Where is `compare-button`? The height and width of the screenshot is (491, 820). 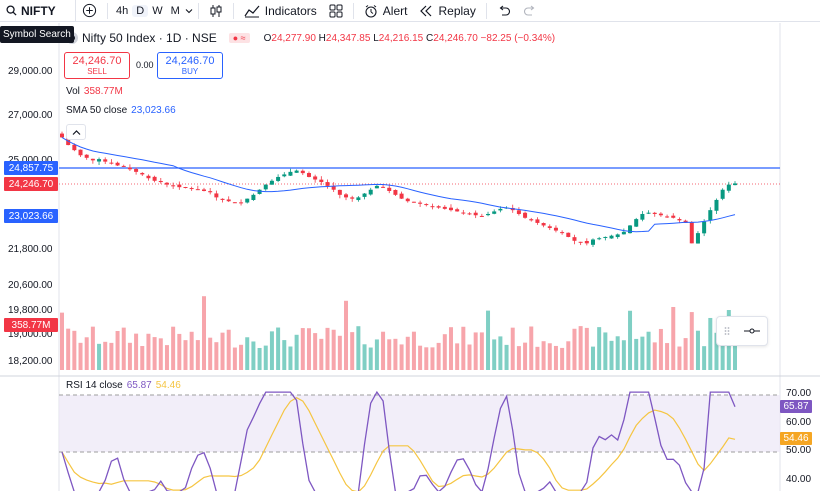 compare-button is located at coordinates (89, 11).